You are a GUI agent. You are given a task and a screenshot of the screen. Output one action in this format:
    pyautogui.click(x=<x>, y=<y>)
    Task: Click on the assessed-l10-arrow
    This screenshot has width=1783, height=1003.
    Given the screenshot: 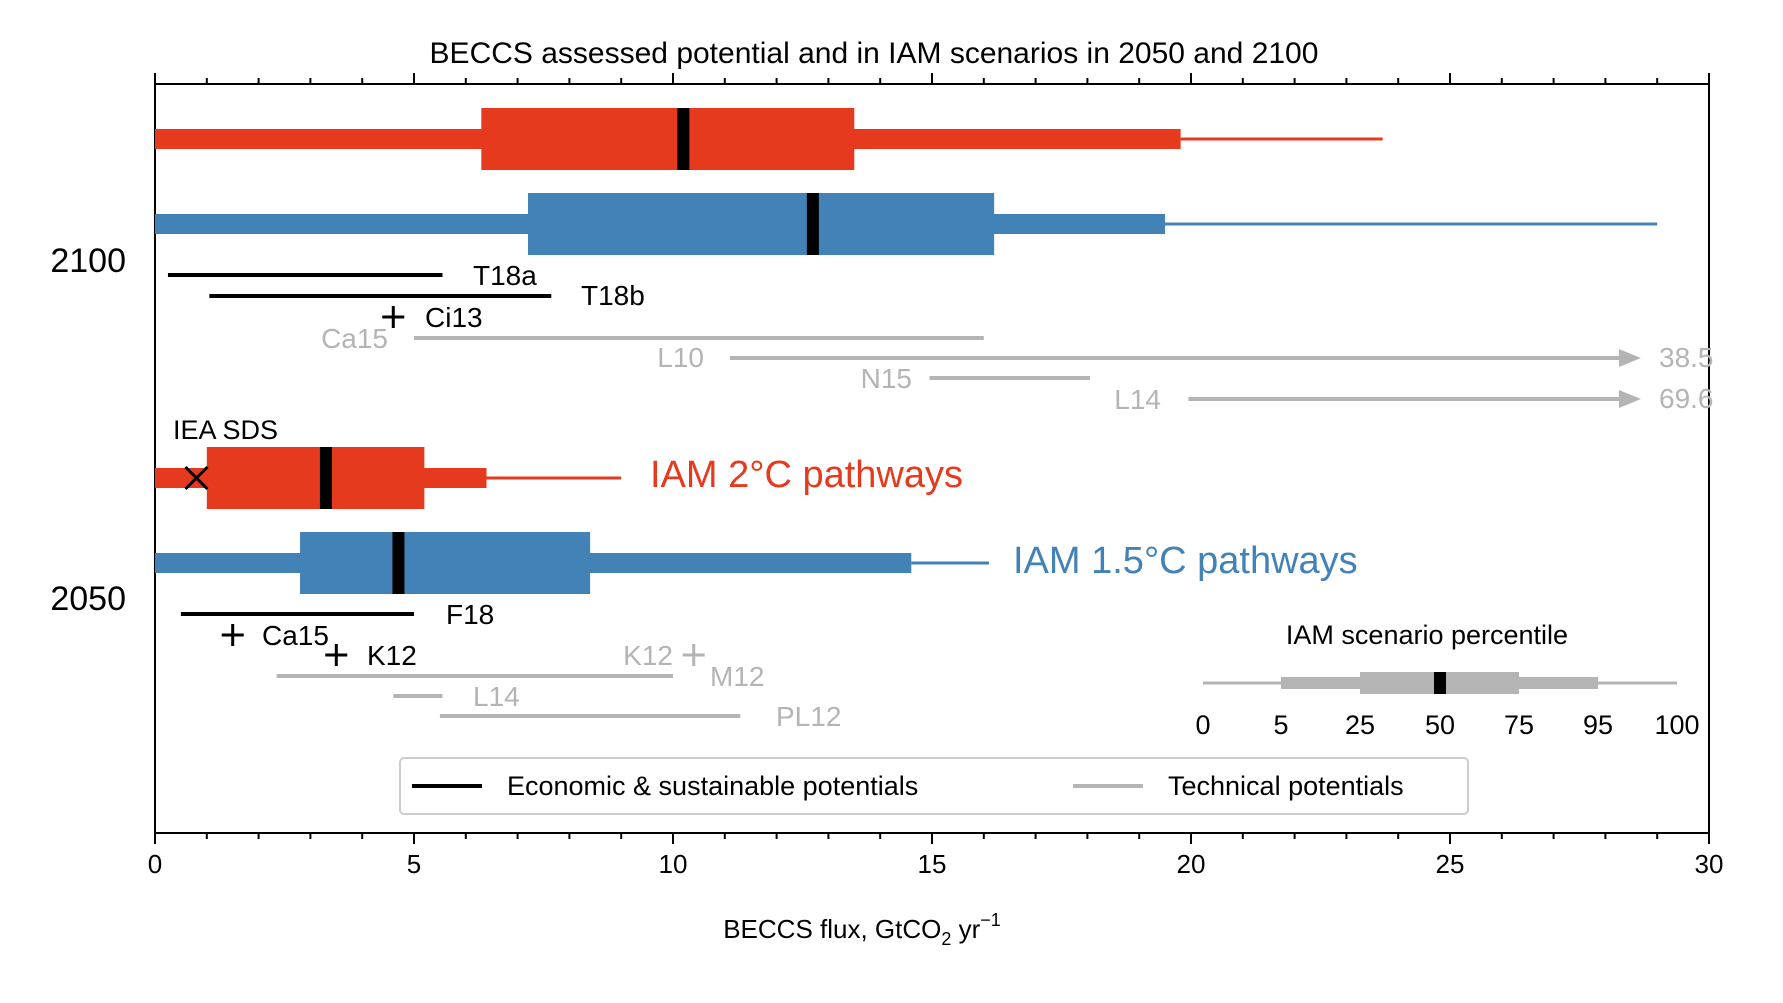 What is the action you would take?
    pyautogui.click(x=1629, y=358)
    